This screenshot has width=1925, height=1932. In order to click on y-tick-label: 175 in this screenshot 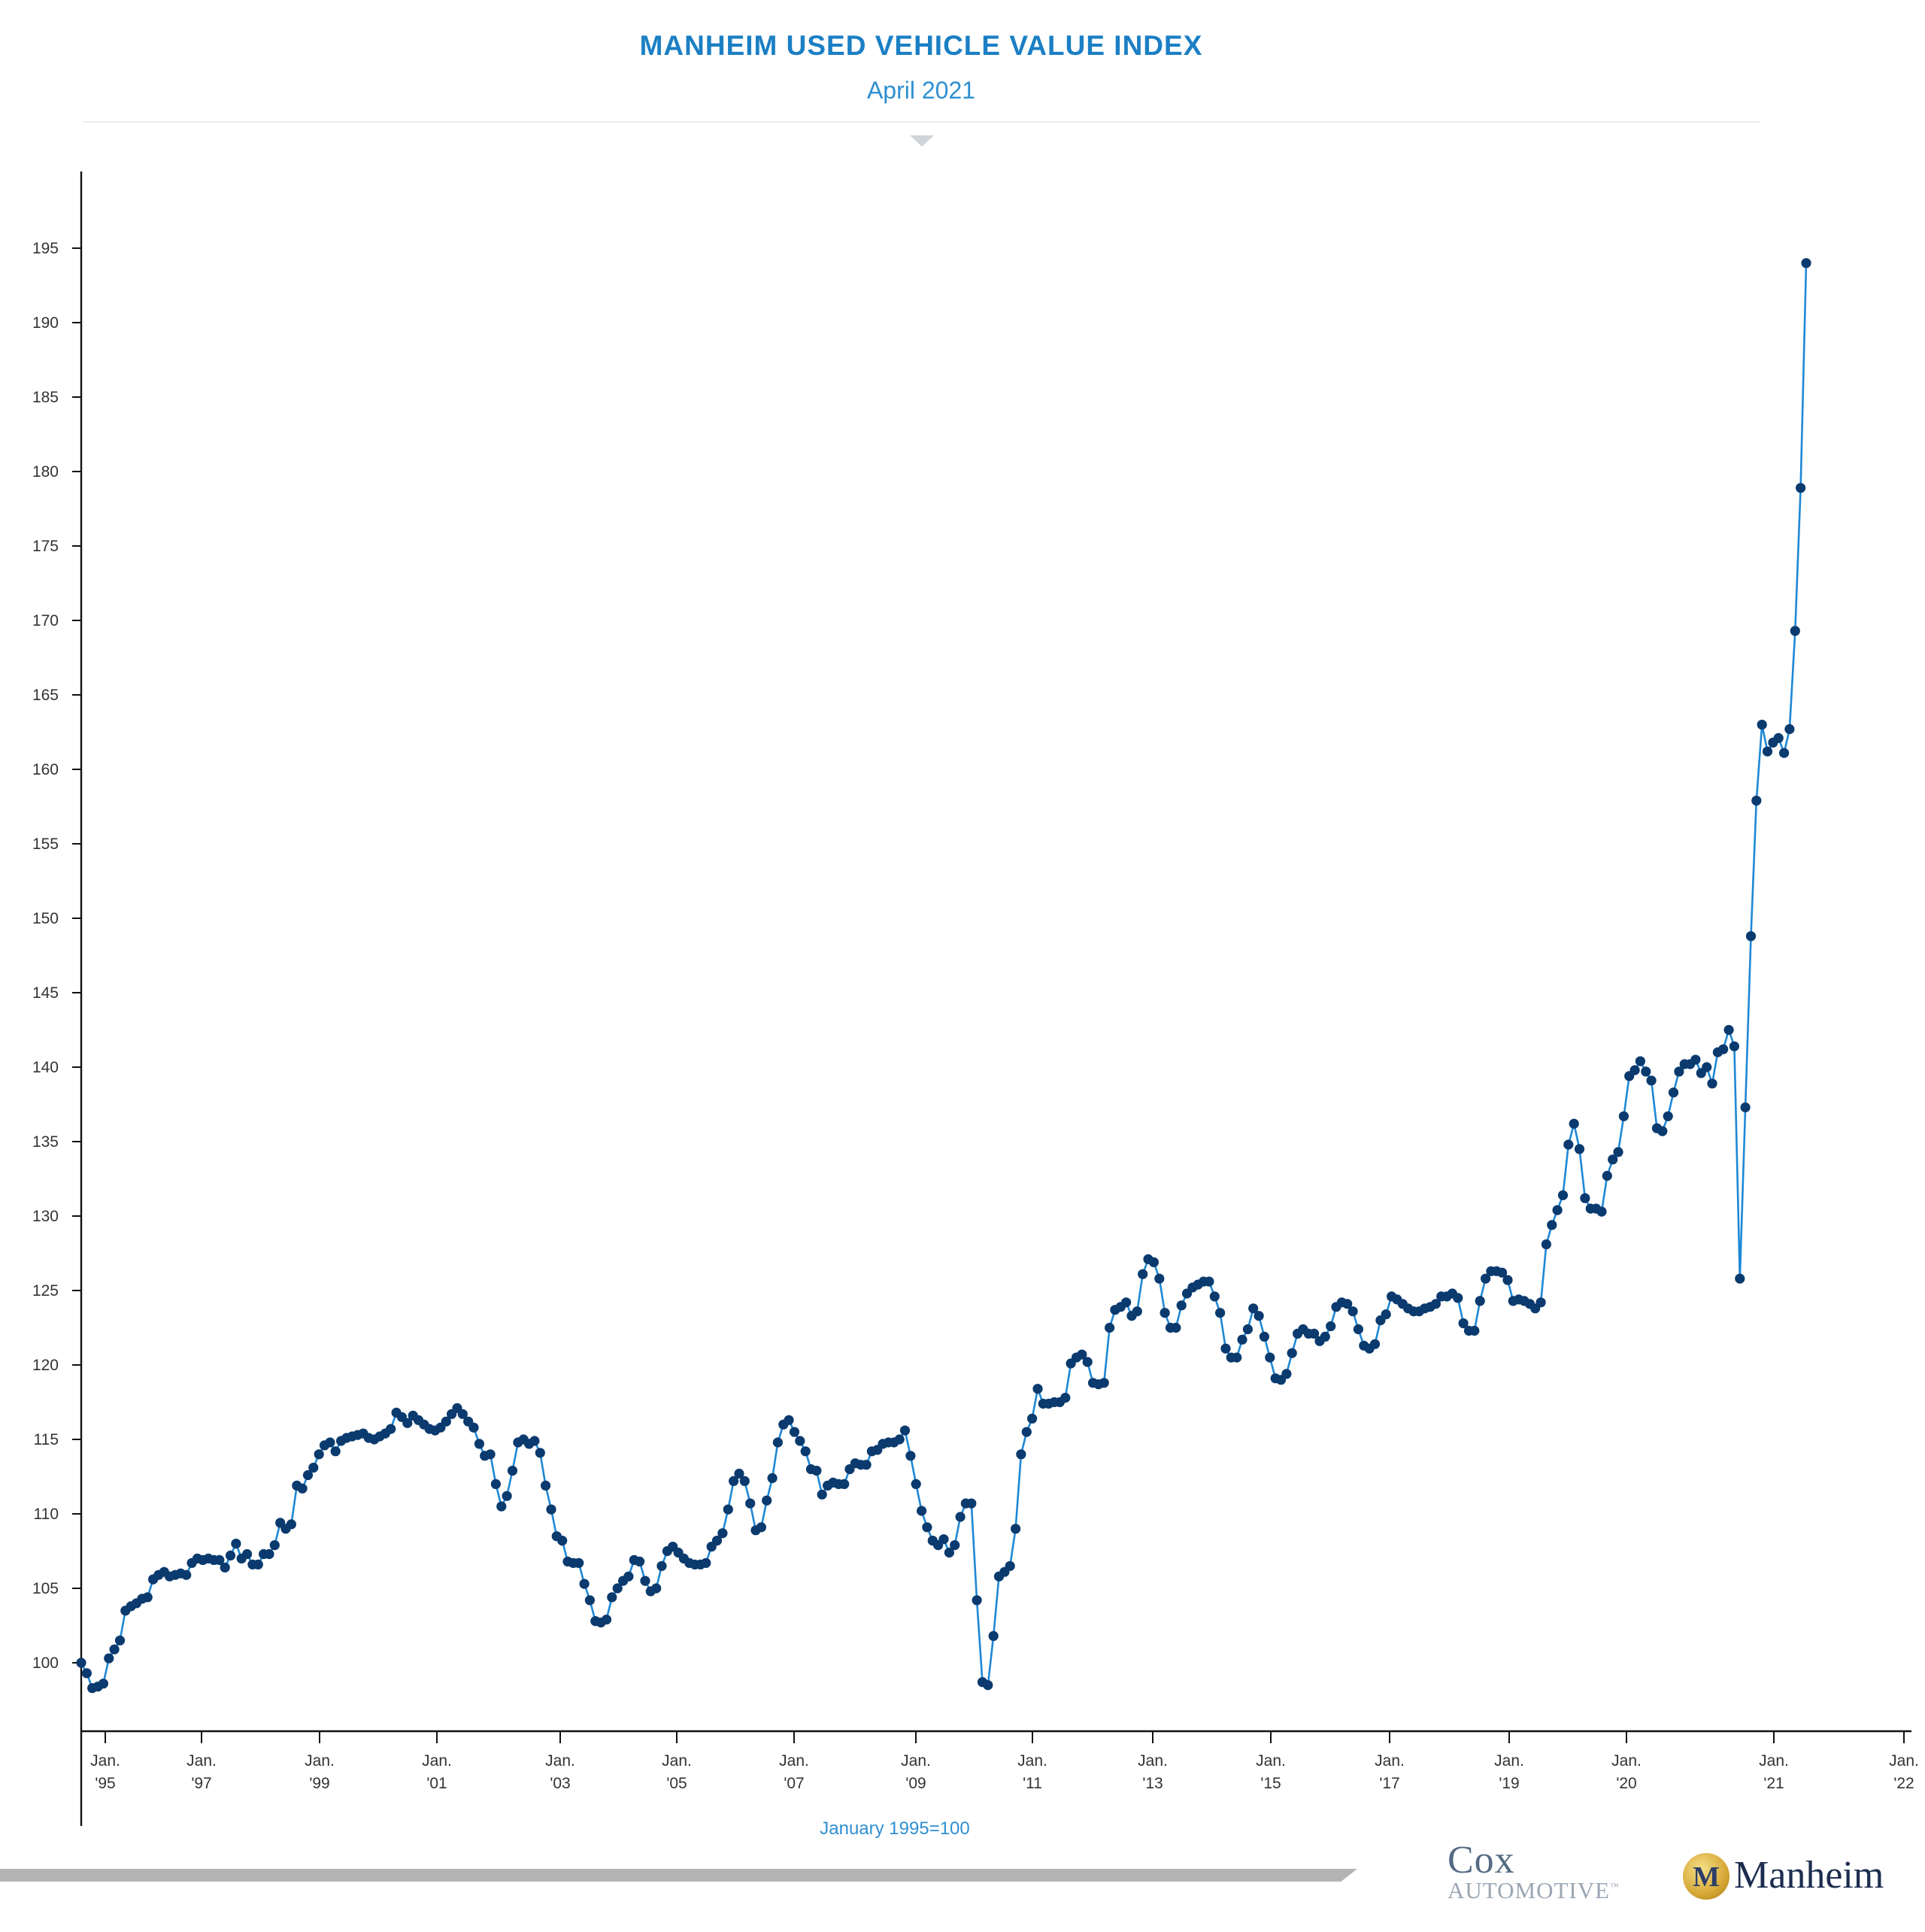, I will do `click(45, 546)`.